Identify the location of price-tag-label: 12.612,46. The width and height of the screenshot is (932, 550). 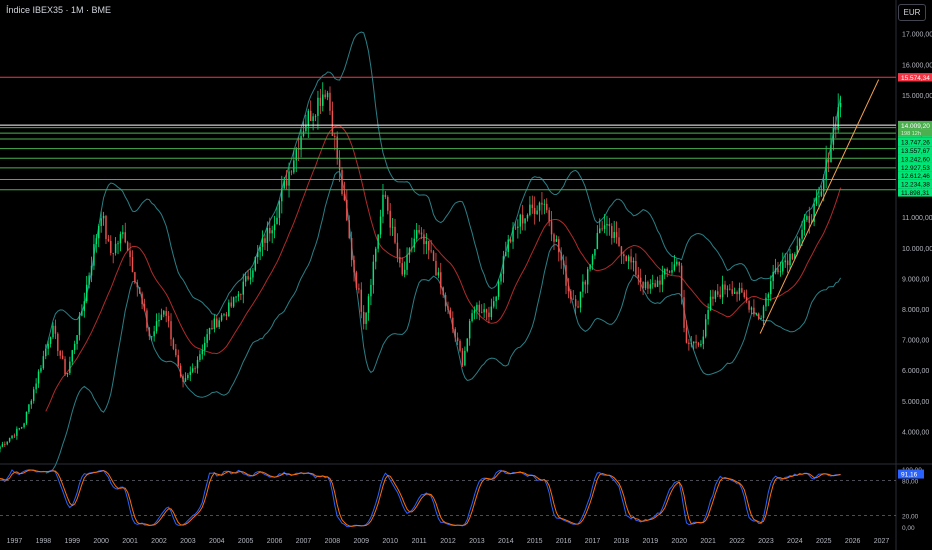
(915, 176).